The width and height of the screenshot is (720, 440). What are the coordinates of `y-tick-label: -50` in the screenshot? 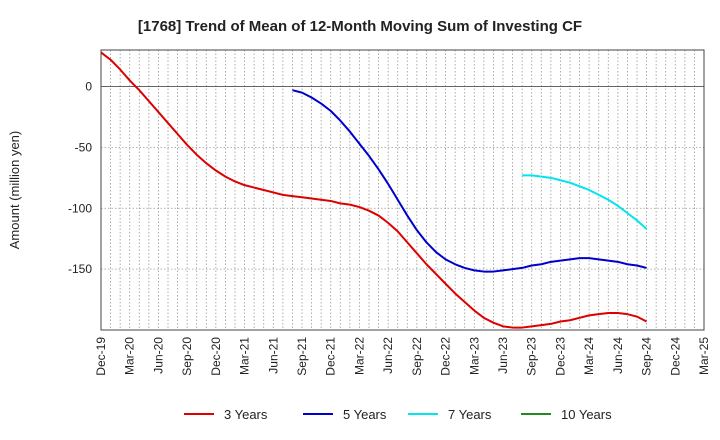 It's located at (84, 147).